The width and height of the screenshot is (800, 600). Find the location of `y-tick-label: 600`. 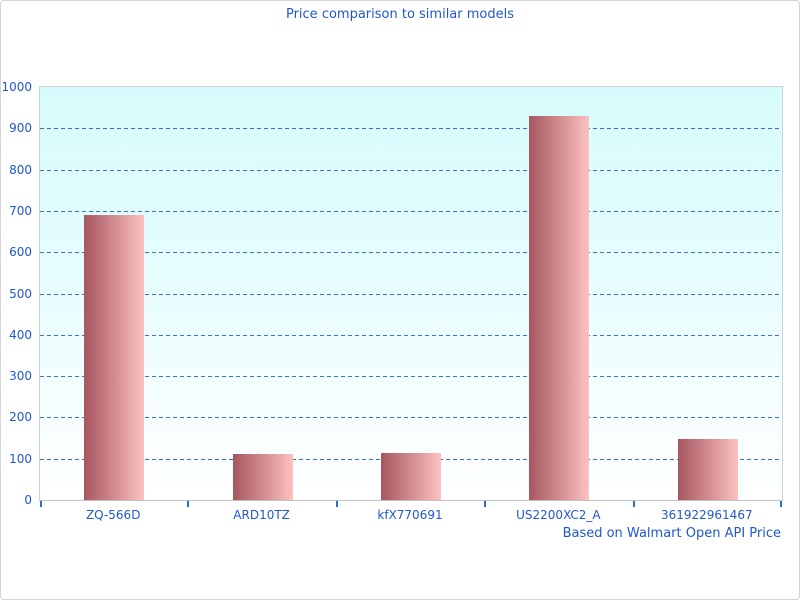

y-tick-label: 600 is located at coordinates (20, 252).